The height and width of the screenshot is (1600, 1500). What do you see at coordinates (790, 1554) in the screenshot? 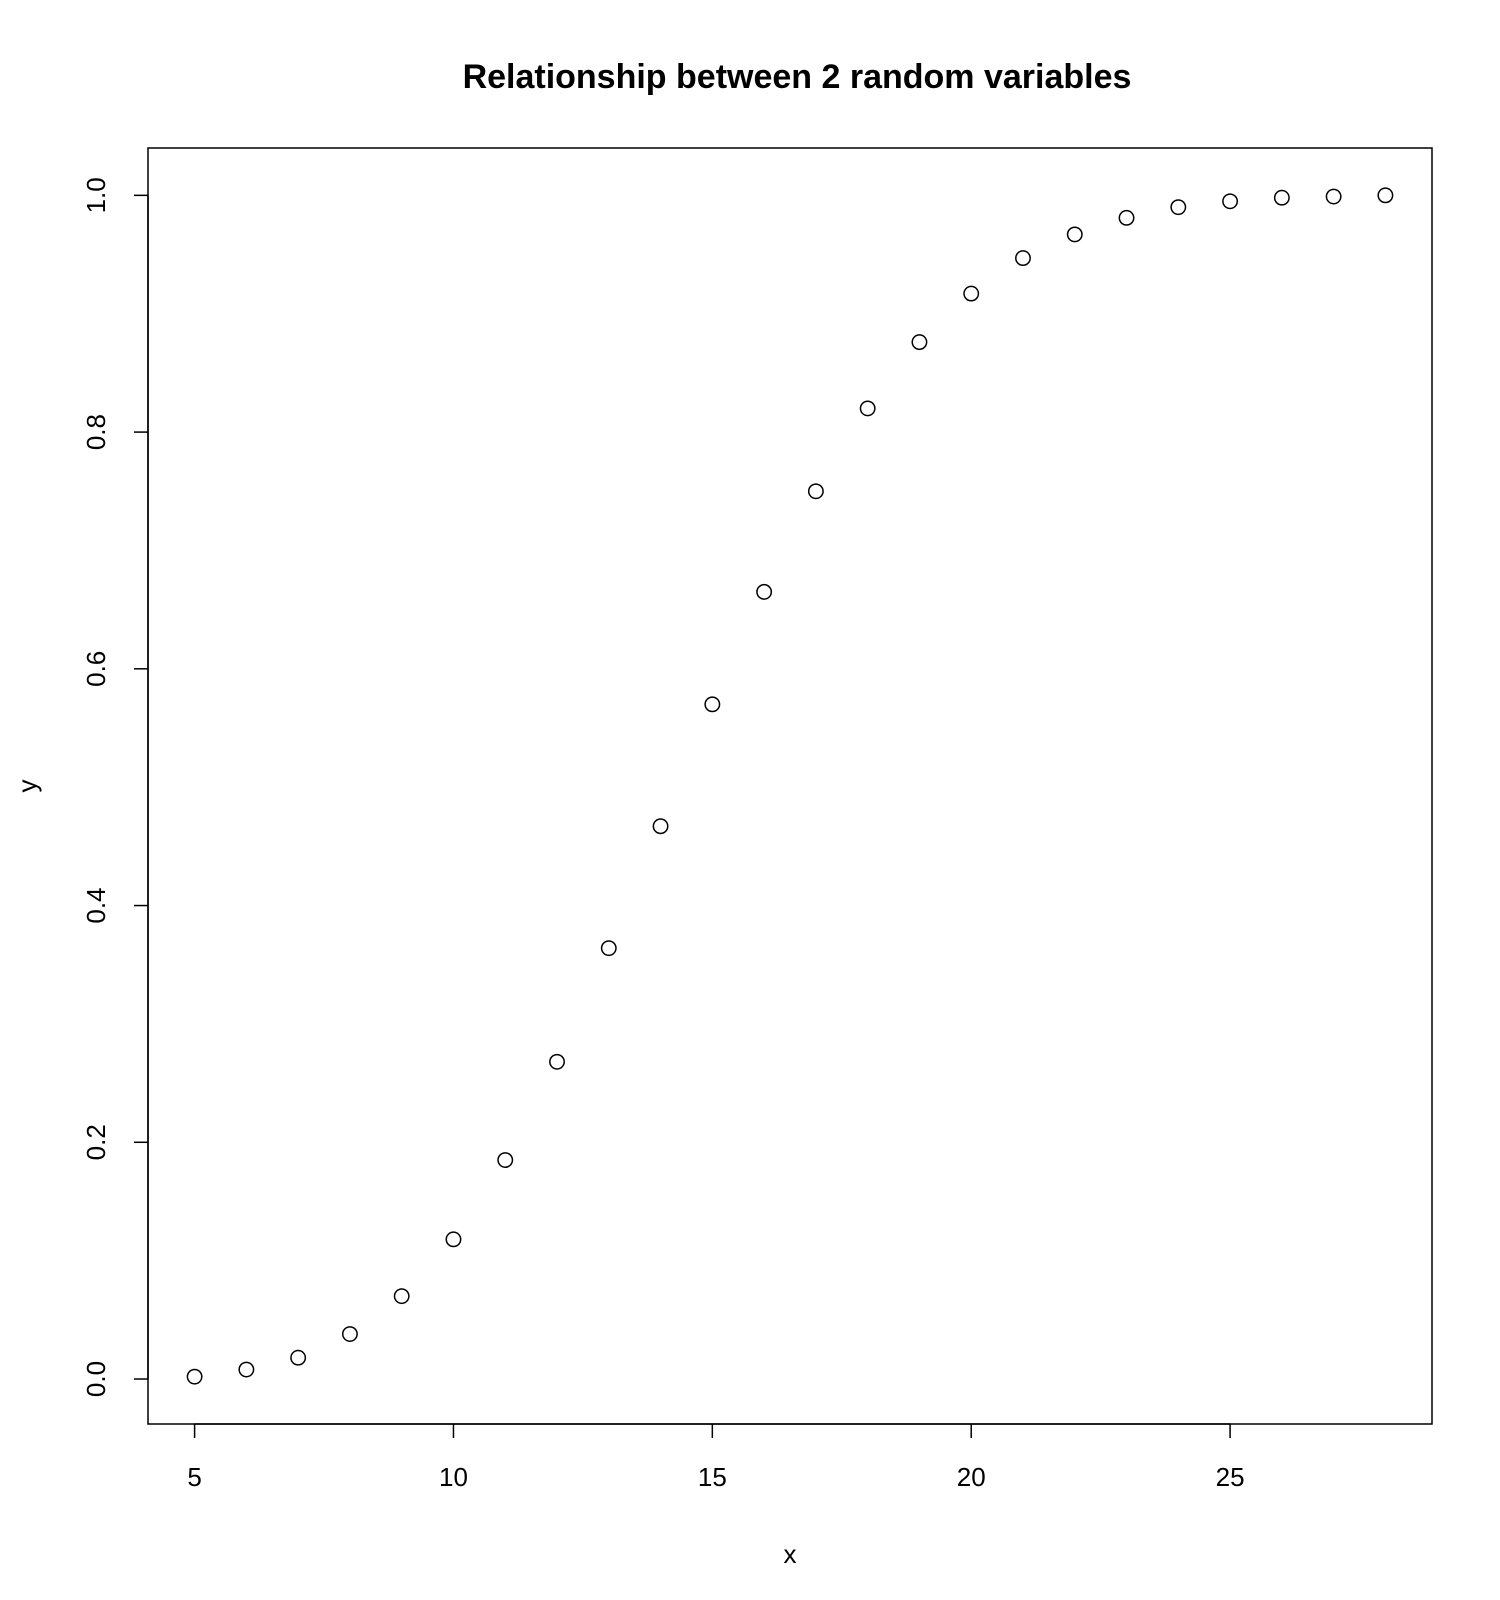
I see `x-axis-label: x` at bounding box center [790, 1554].